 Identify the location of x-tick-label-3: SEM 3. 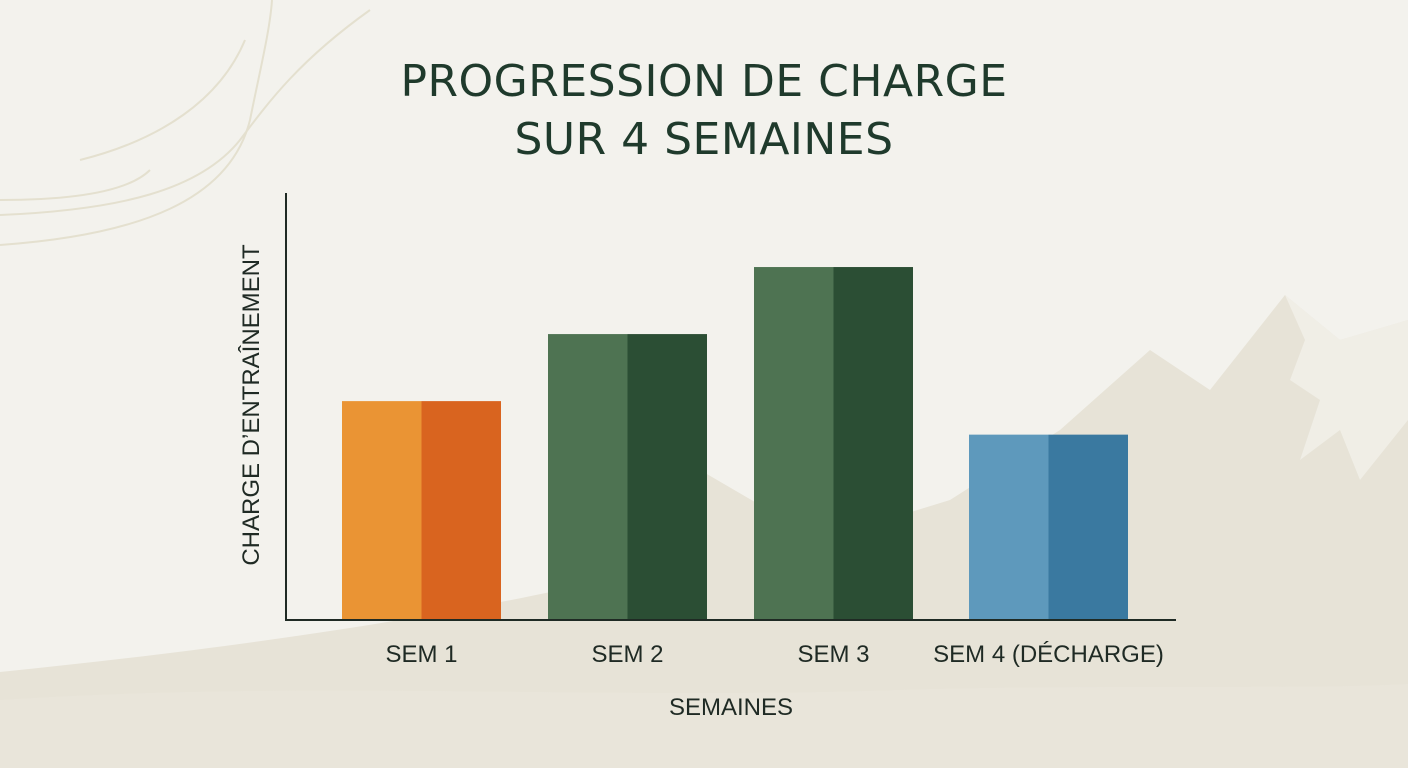
(833, 654).